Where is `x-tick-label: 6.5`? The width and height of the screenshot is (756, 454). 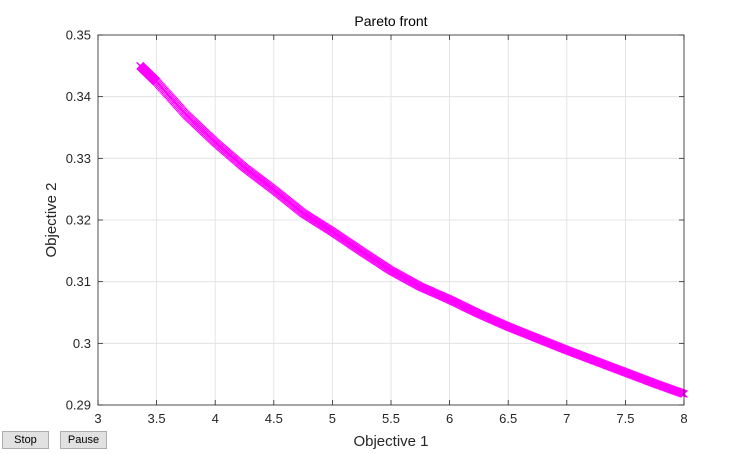
x-tick-label: 6.5 is located at coordinates (508, 418).